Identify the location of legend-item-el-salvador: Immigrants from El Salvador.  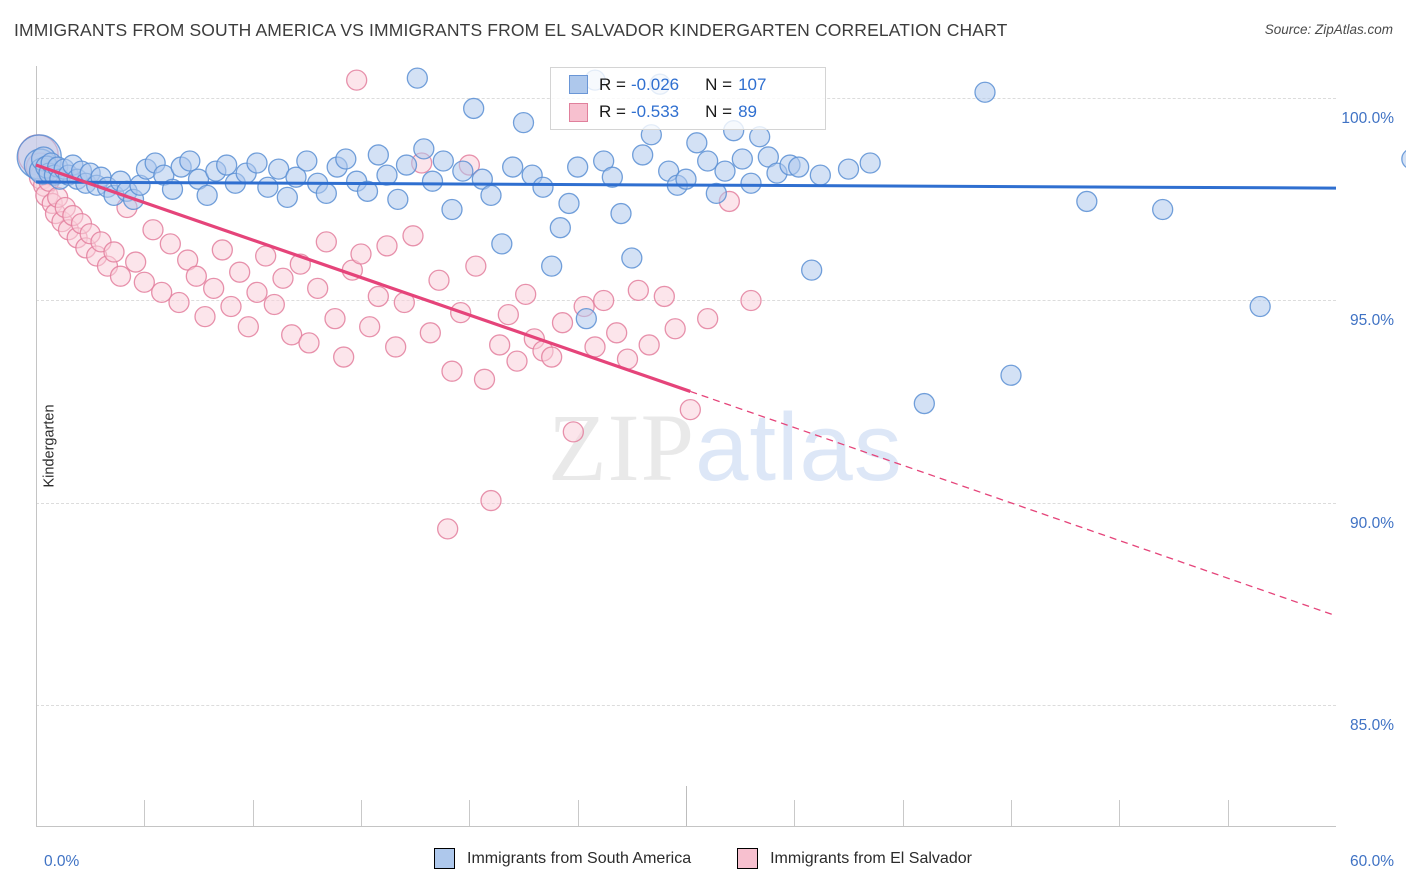
(854, 858).